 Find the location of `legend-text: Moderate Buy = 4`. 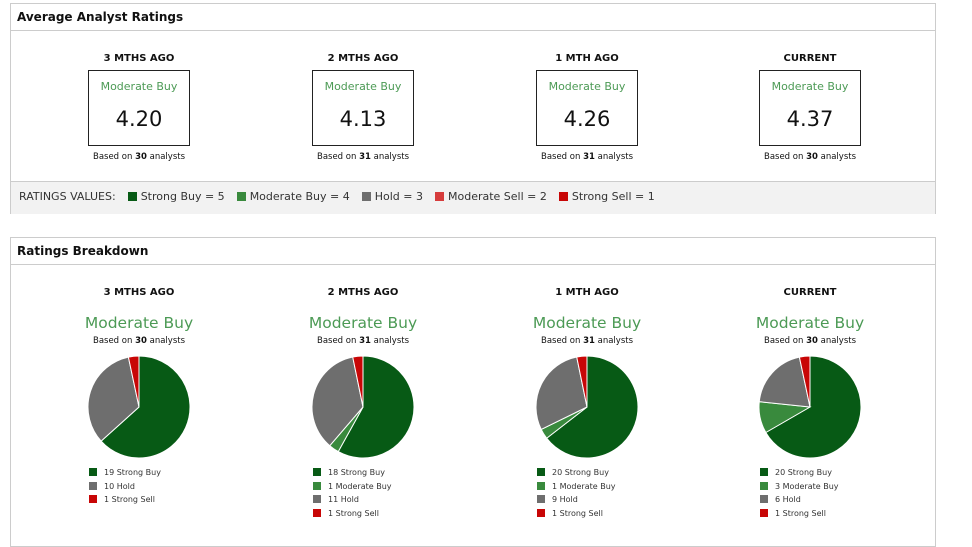

legend-text: Moderate Buy = 4 is located at coordinates (299, 196).